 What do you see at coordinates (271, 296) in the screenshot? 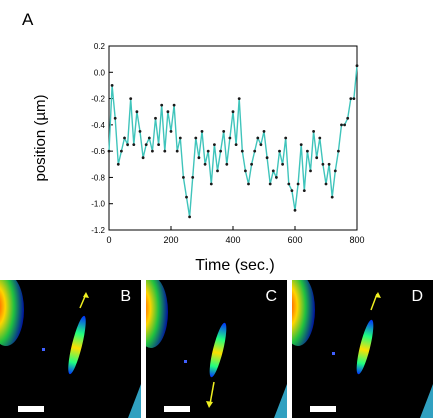
I see `panel-c-label: C` at bounding box center [271, 296].